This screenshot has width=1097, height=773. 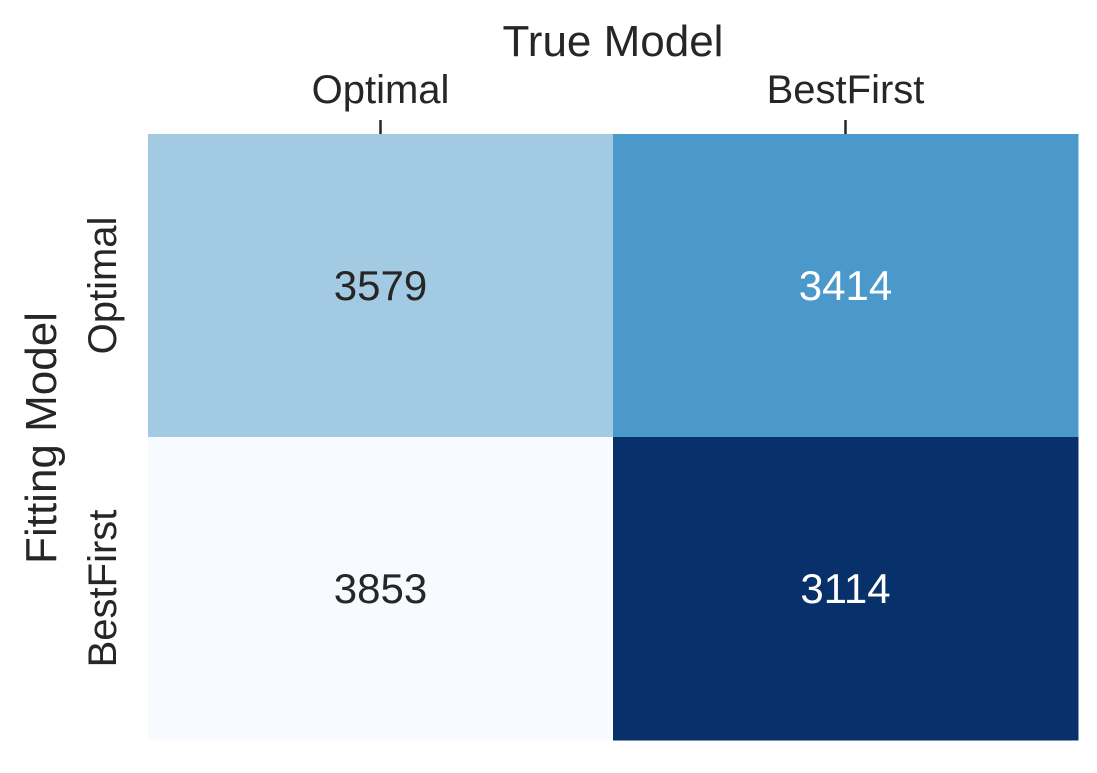 What do you see at coordinates (41, 438) in the screenshot?
I see `y-axis-title: Fitting Model` at bounding box center [41, 438].